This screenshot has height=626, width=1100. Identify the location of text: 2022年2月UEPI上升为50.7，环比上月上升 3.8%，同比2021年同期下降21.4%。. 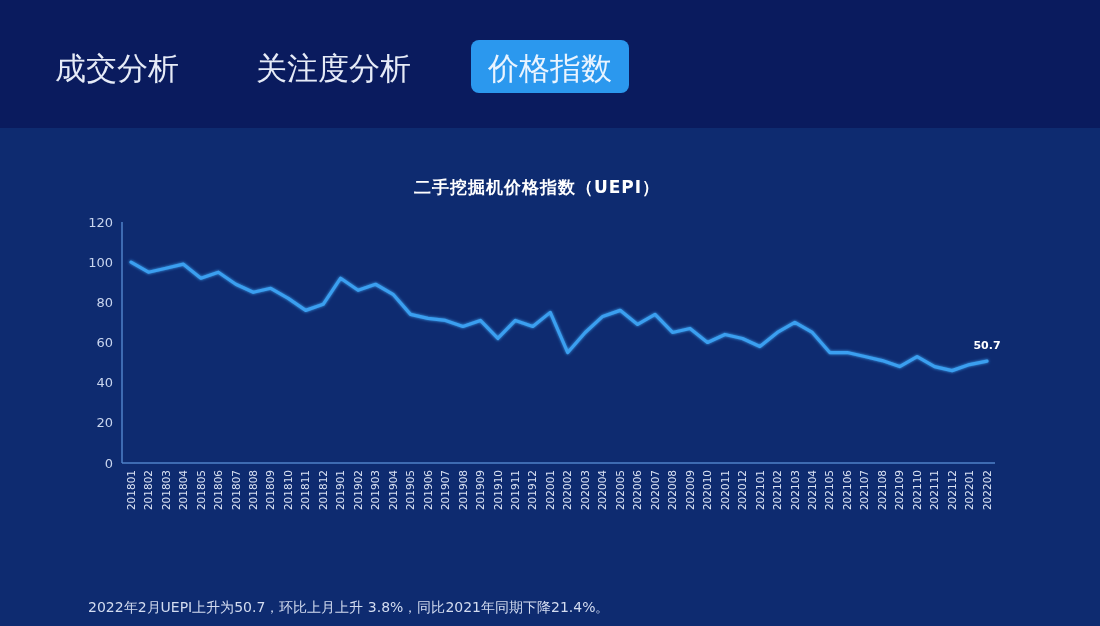
(349, 607).